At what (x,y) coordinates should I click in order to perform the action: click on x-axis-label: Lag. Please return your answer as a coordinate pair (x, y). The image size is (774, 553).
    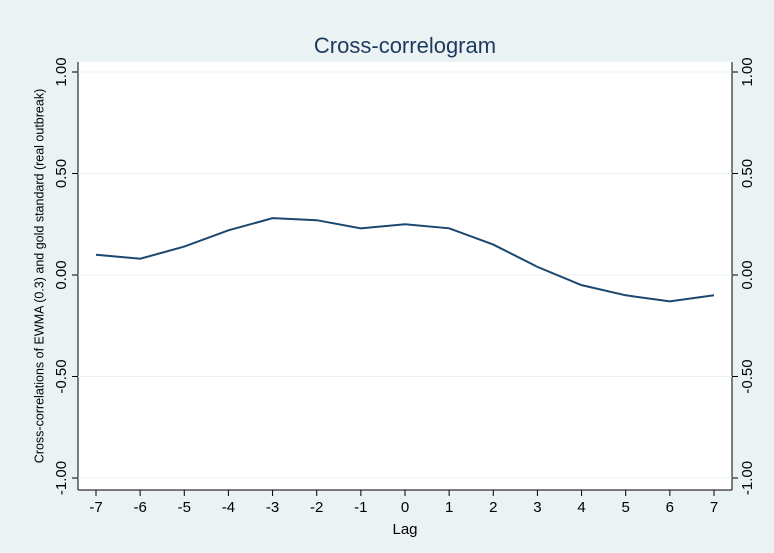
    Looking at the image, I should click on (404, 529).